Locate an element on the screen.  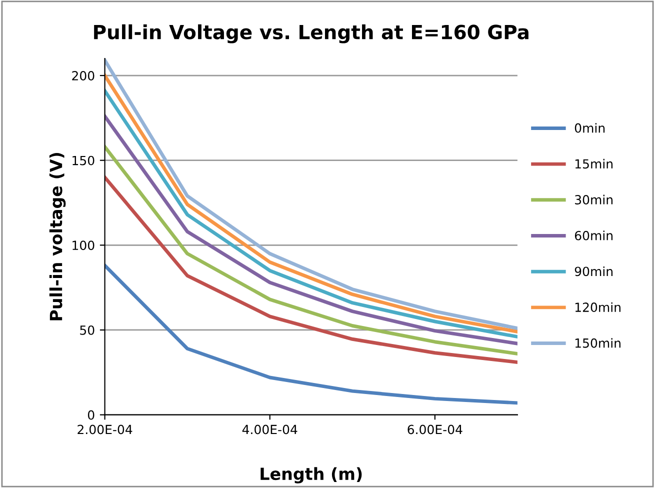
x-tick-label: 2.00E-04 is located at coordinates (105, 429).